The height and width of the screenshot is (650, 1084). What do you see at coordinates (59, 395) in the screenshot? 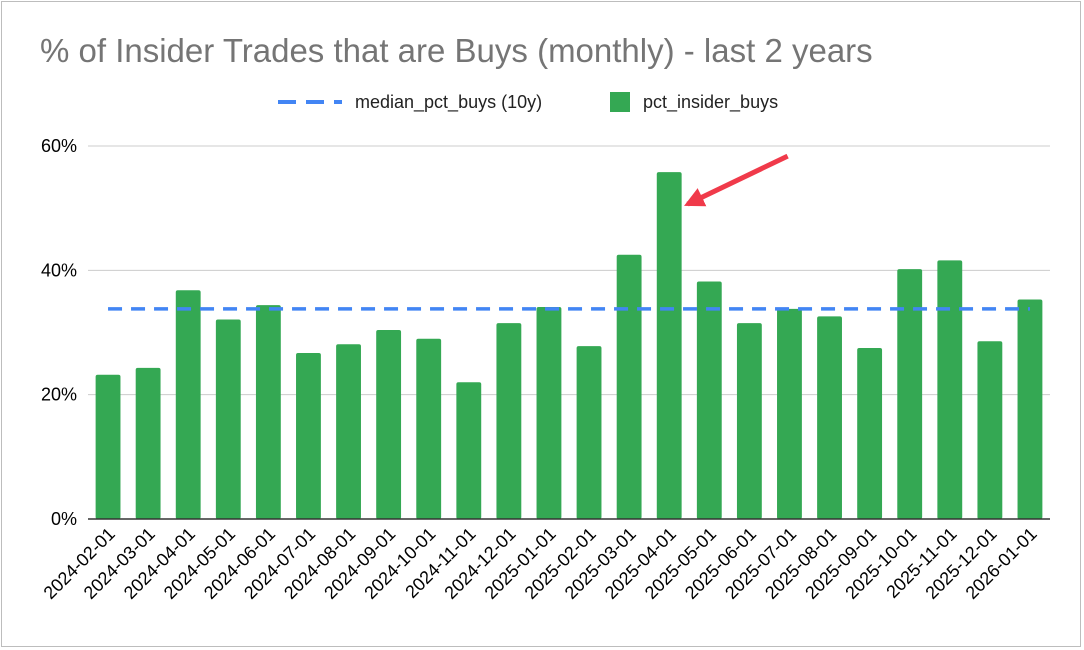
I see `y-tick-label: 20%` at bounding box center [59, 395].